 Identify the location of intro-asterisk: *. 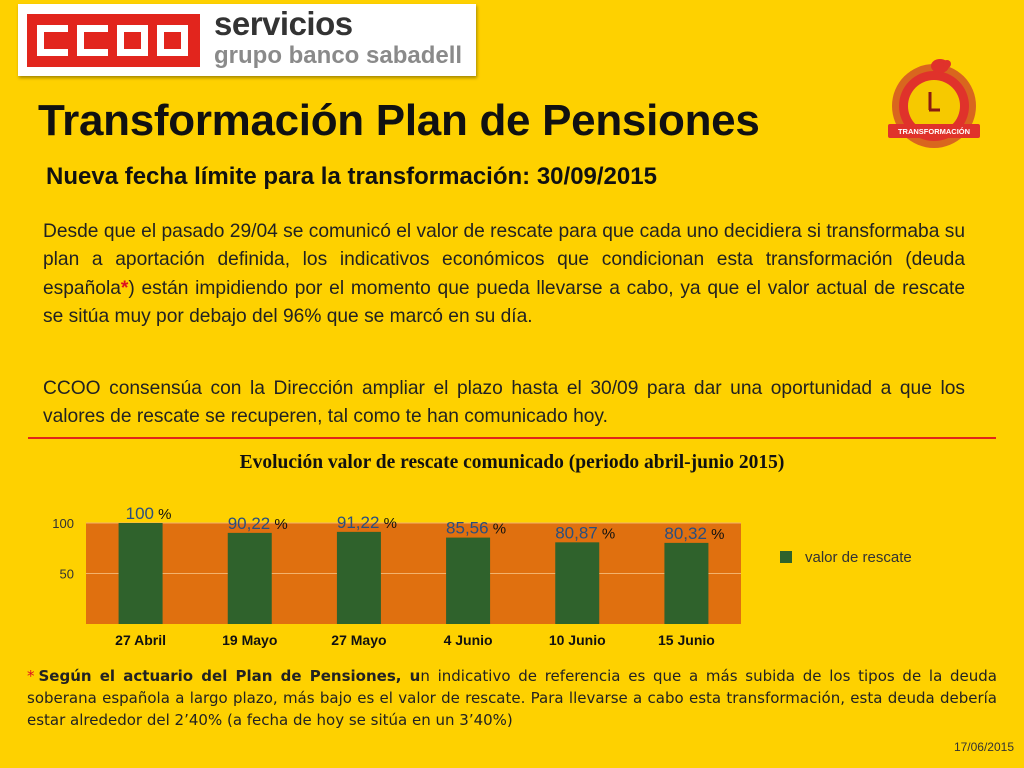
(124, 288).